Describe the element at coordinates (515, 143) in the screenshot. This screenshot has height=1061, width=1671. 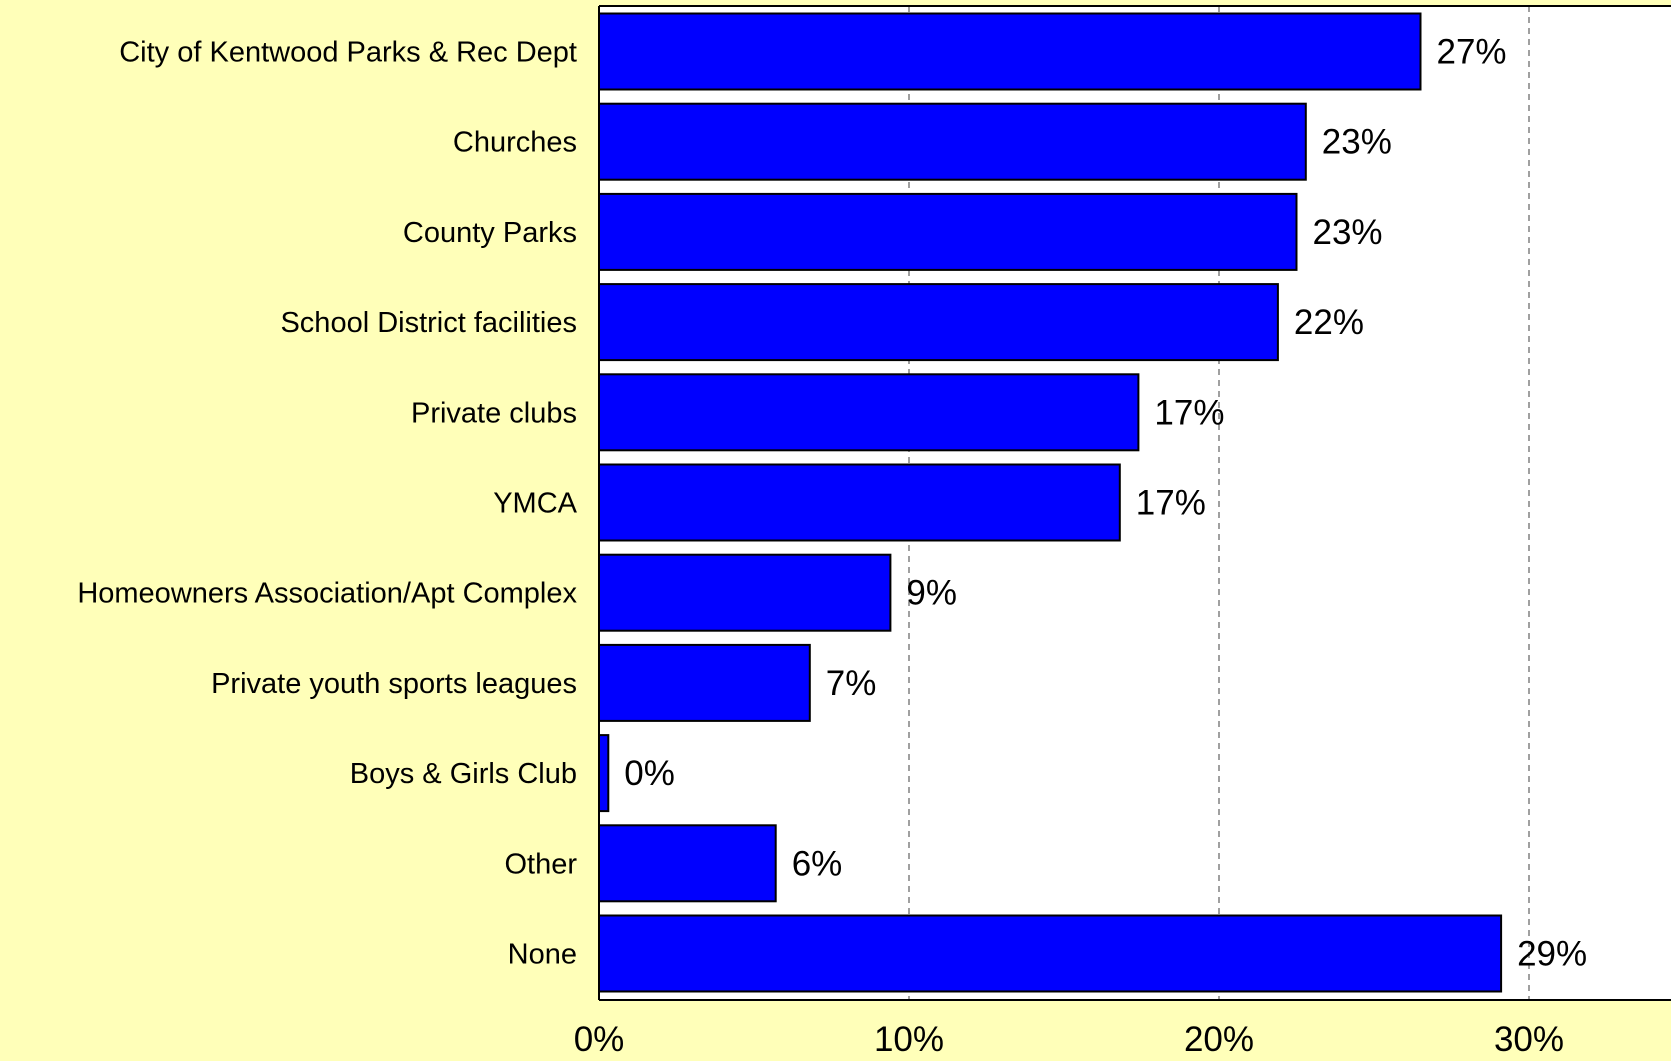
I see `category-label: Churches` at that location.